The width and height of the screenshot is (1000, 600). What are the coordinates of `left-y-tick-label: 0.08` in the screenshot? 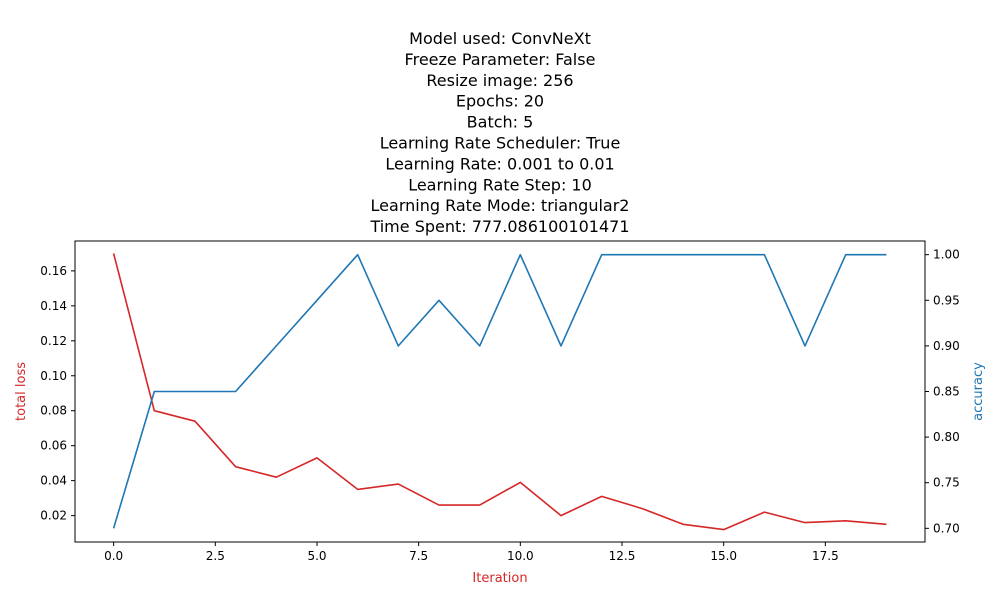 It's located at (53, 411).